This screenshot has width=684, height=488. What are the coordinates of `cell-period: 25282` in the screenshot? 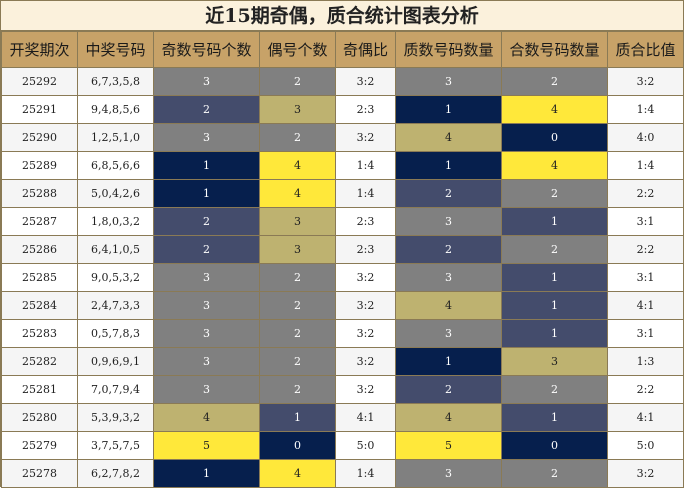 It's located at (39, 361).